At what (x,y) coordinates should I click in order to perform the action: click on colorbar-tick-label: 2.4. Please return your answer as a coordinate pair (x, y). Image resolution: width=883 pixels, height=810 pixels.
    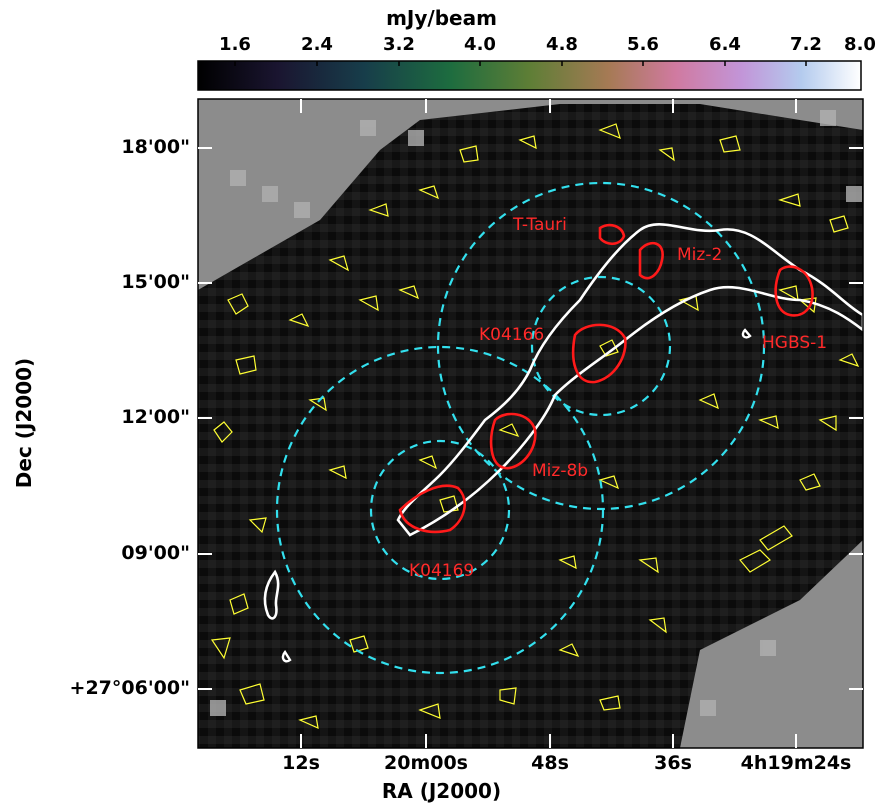
    Looking at the image, I should click on (317, 44).